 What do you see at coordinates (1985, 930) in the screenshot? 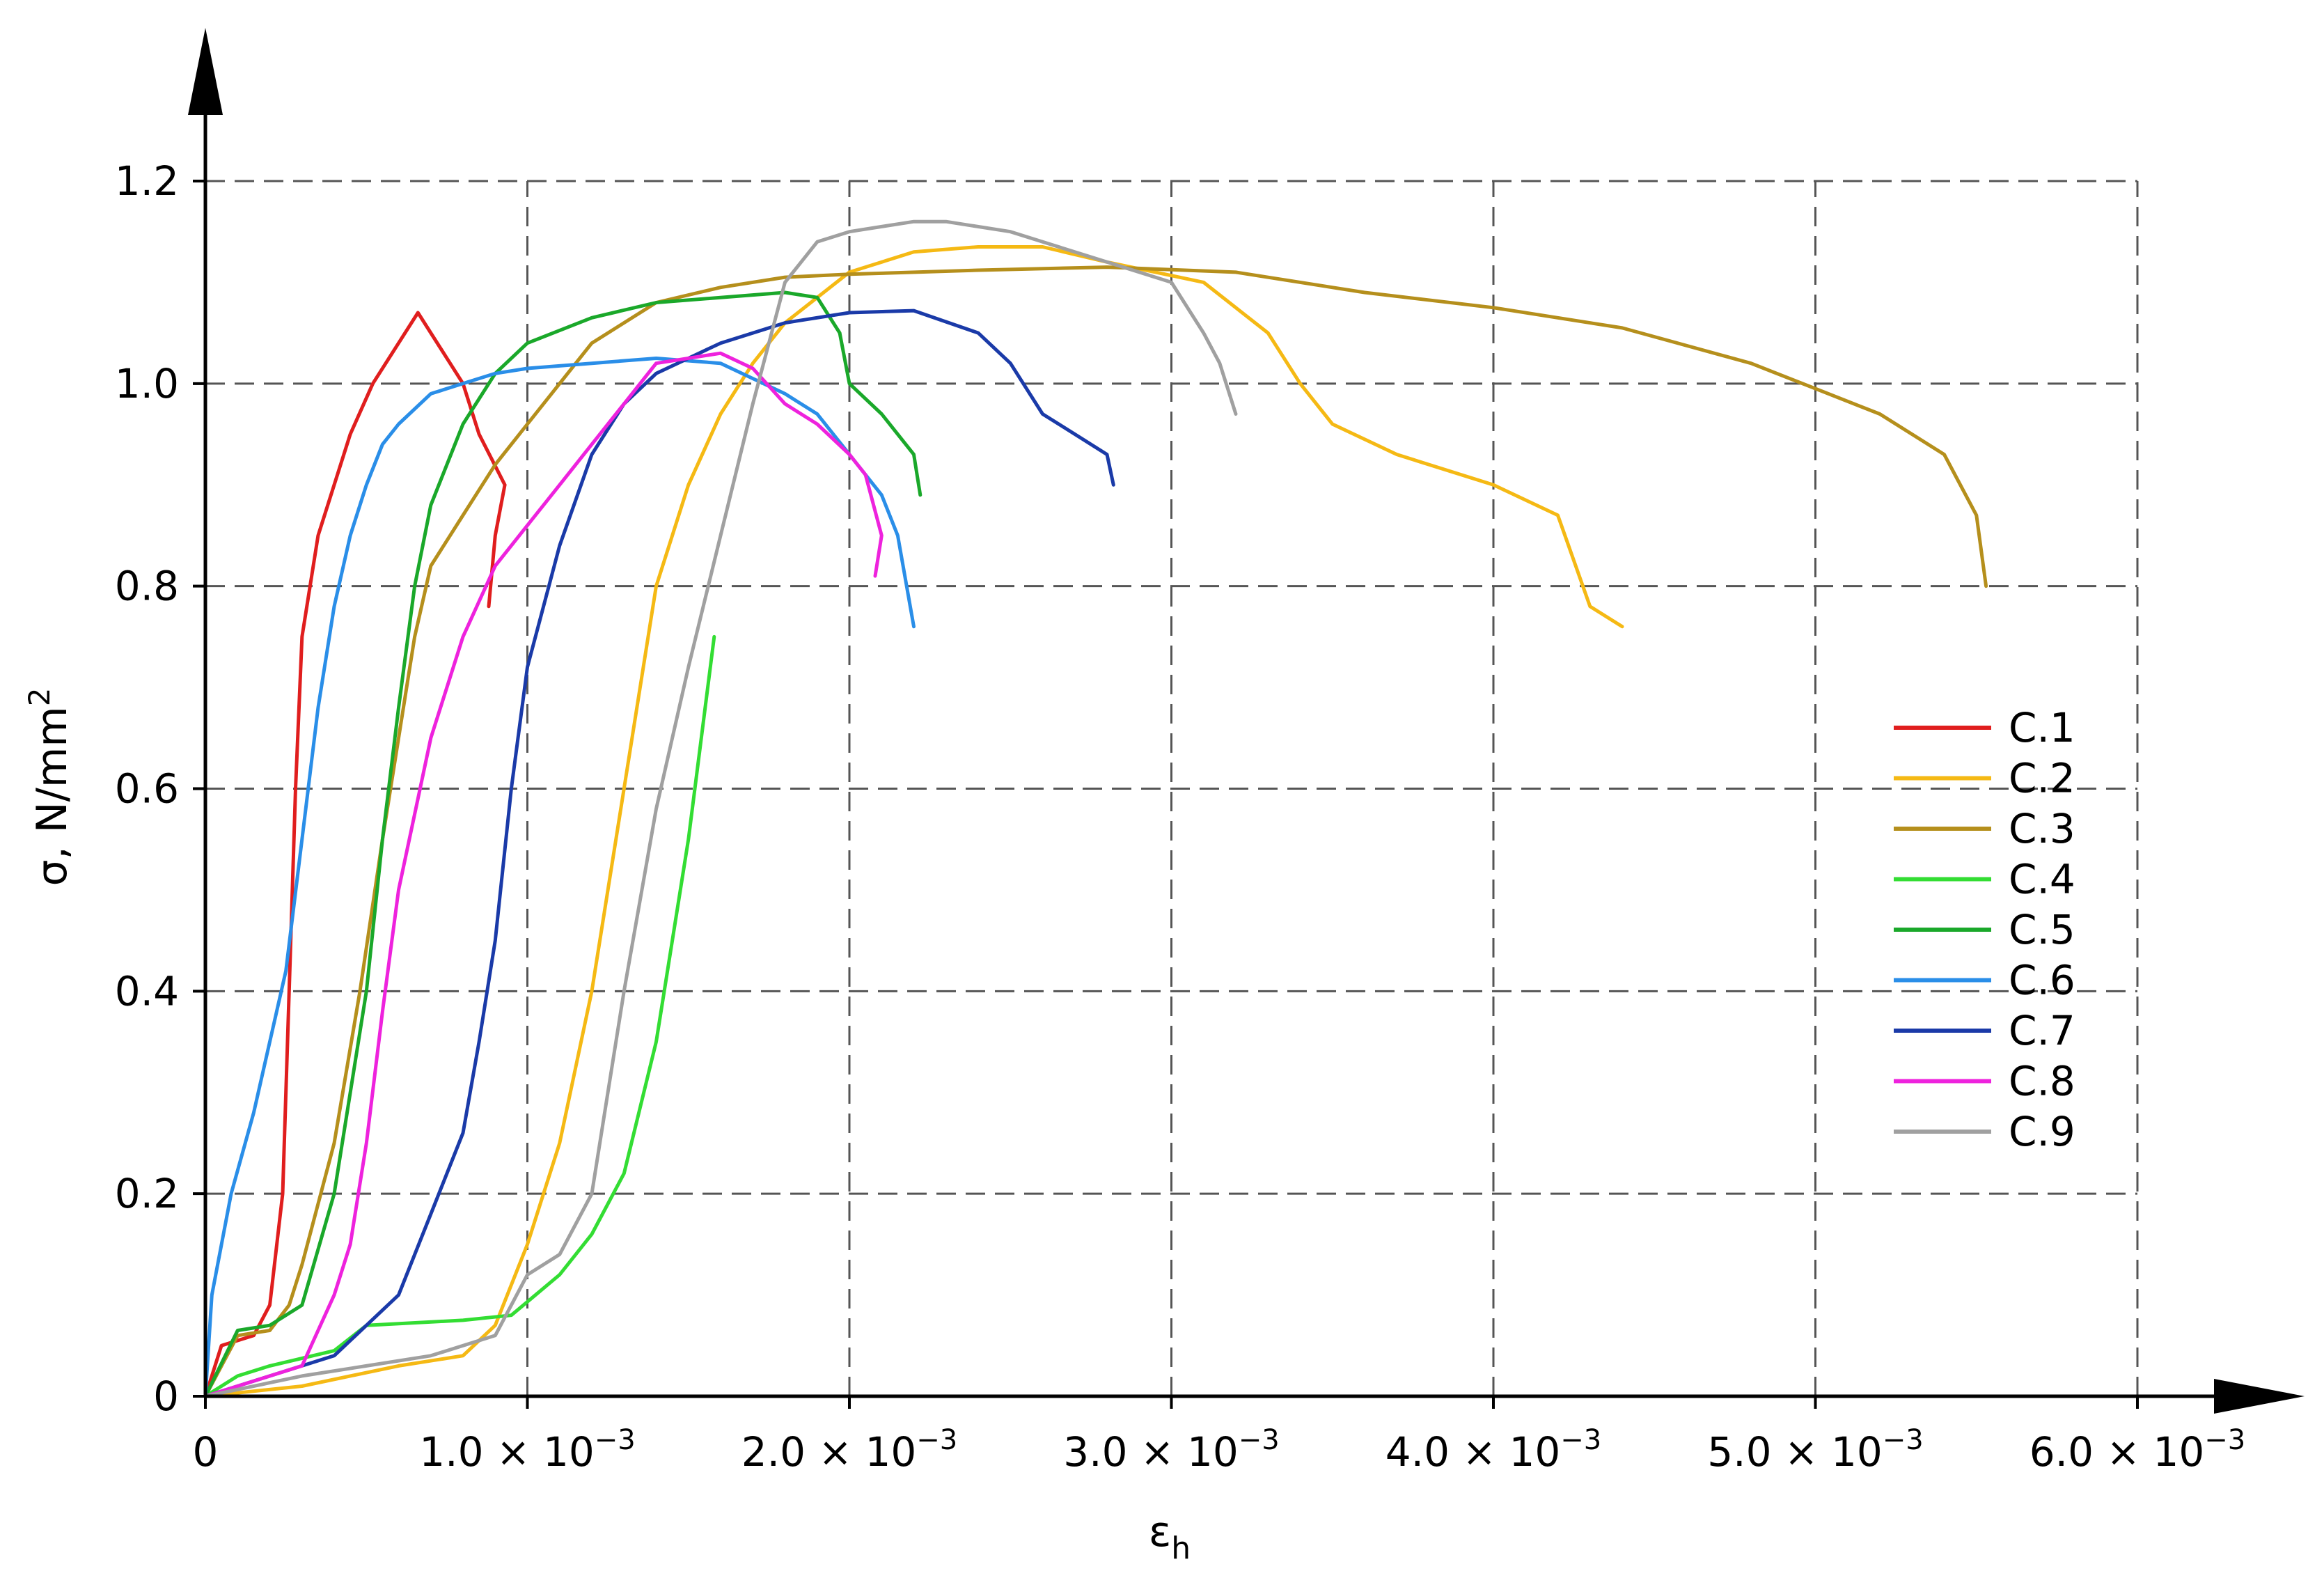
I see `legend: C.1C.2C.3C.4C.5C.6C.7C.8C.9` at bounding box center [1985, 930].